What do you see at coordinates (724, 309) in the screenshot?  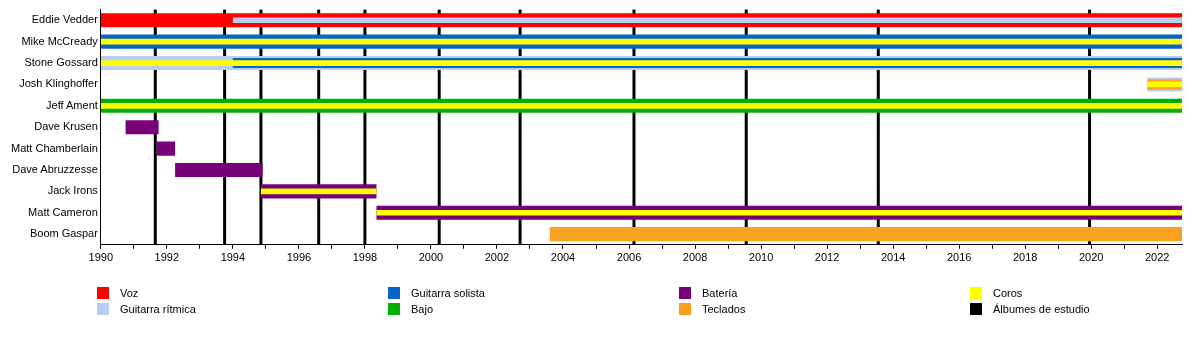 I see `legend-label: Teclados` at bounding box center [724, 309].